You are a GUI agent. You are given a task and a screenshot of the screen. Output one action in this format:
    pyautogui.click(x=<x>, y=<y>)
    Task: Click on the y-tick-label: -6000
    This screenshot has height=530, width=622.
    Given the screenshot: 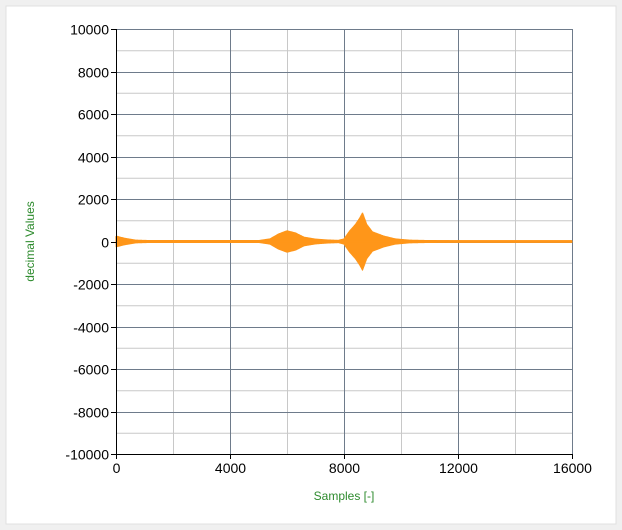 What is the action you would take?
    pyautogui.click(x=91, y=370)
    